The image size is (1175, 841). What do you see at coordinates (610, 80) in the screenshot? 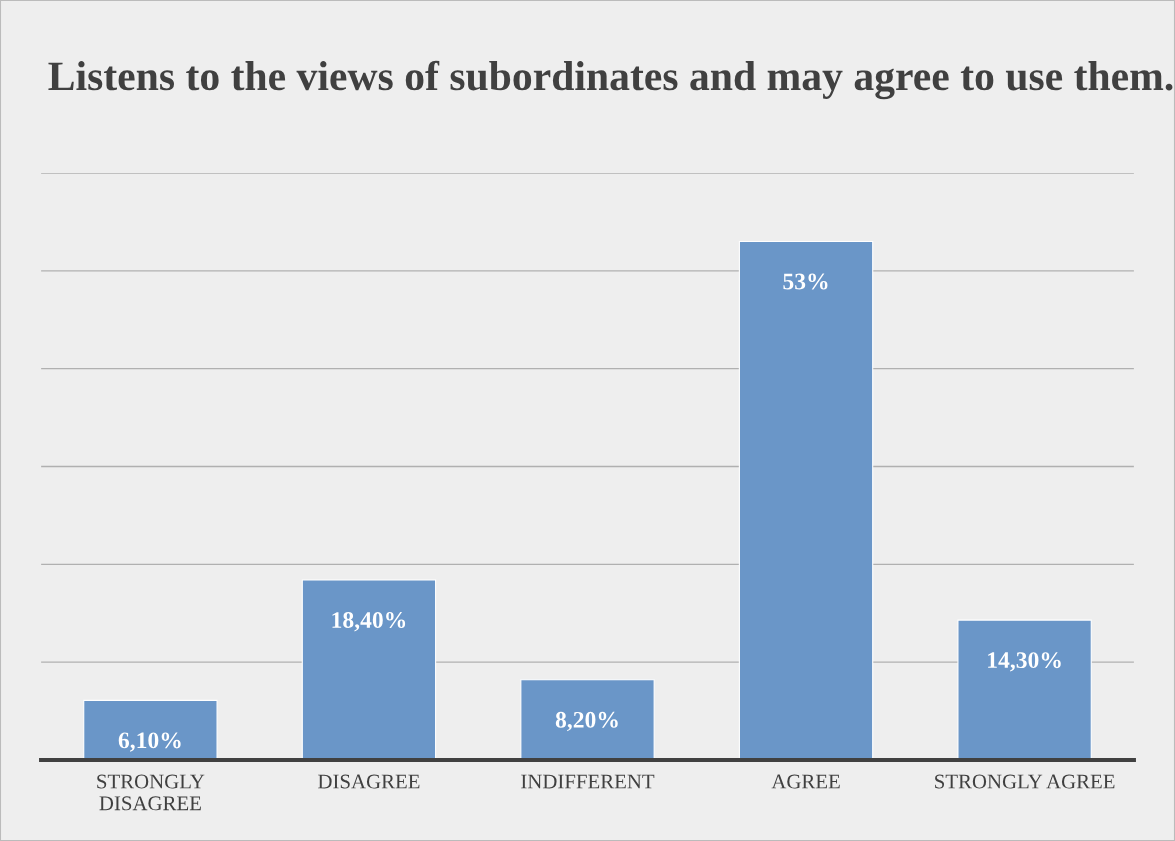
I see `chart-title: Listens to the views of subordinates and may agree to use them.` at bounding box center [610, 80].